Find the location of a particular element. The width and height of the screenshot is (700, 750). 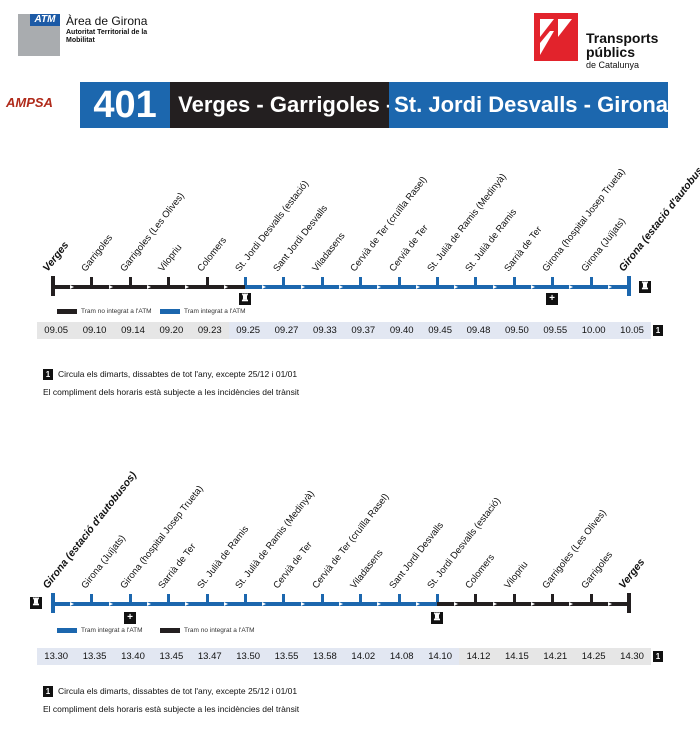

time-cell: 14.15 is located at coordinates (517, 656).